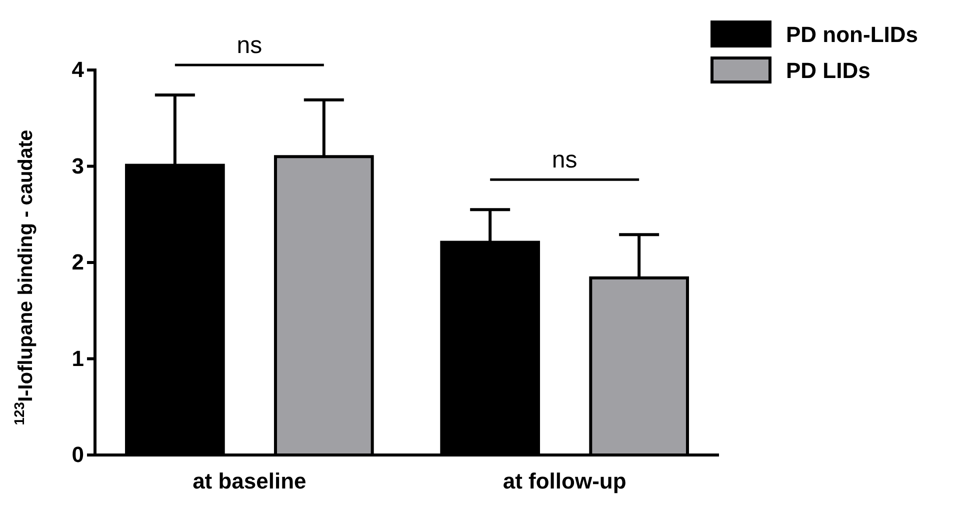  Describe the element at coordinates (78, 455) in the screenshot. I see `y-tick-label: 0` at that location.